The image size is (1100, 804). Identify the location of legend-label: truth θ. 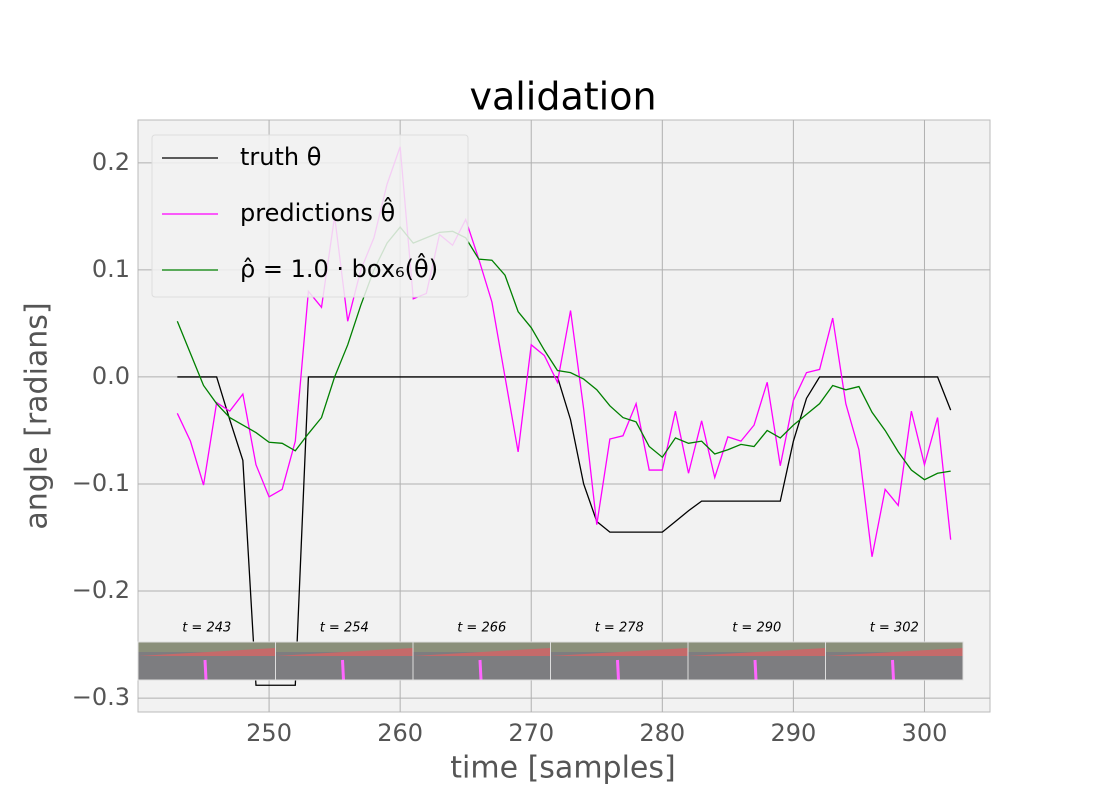
(280, 157).